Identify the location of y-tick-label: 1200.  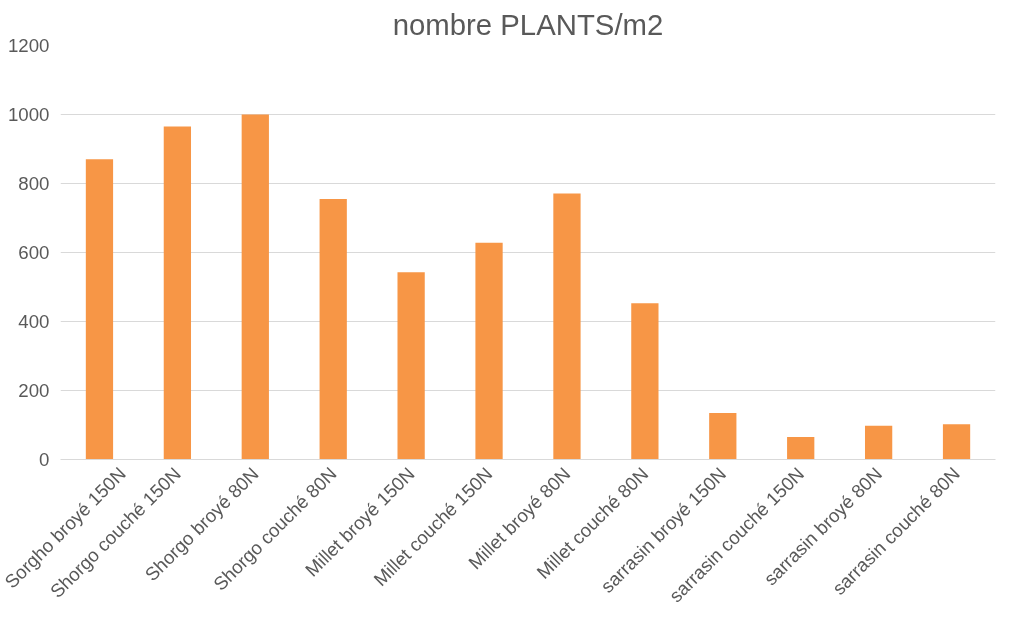
(29, 45).